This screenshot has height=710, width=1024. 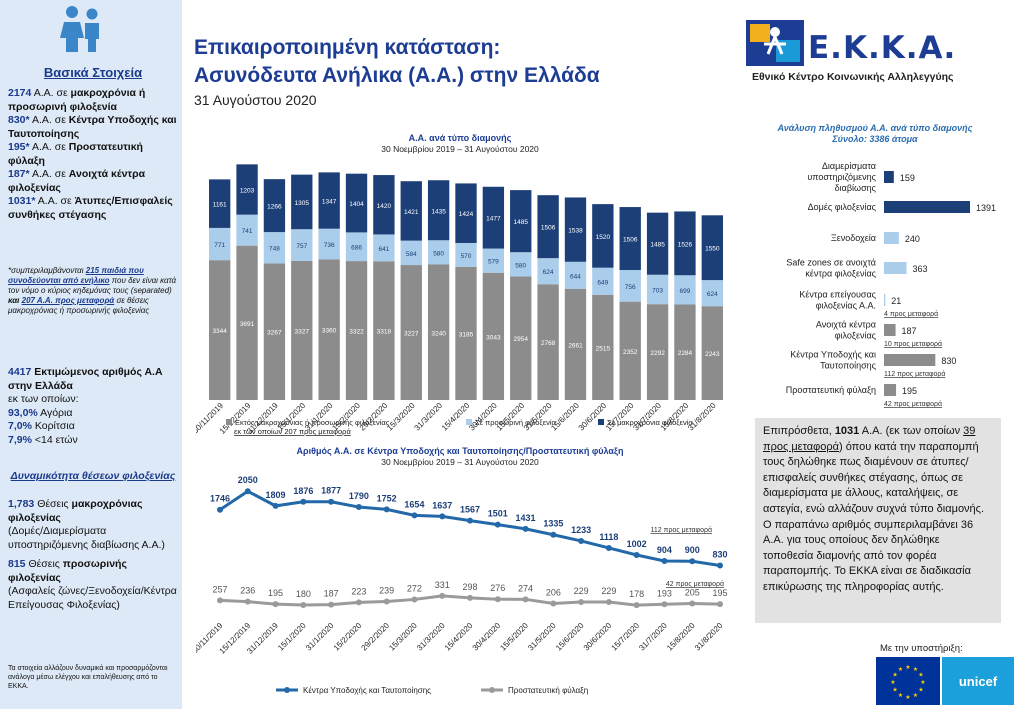 I want to click on data-label: 1520, so click(x=603, y=237).